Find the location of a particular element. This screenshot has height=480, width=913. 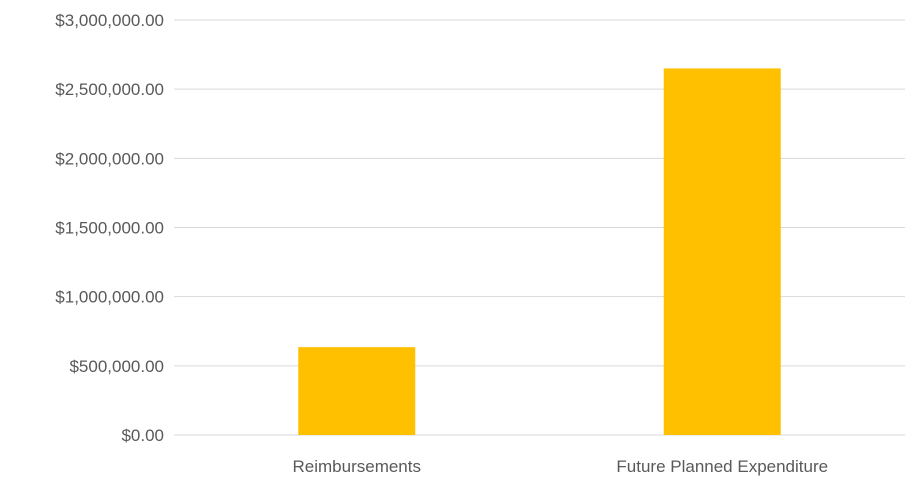

y-tick-label: $2,500,000.00 is located at coordinates (109, 89).